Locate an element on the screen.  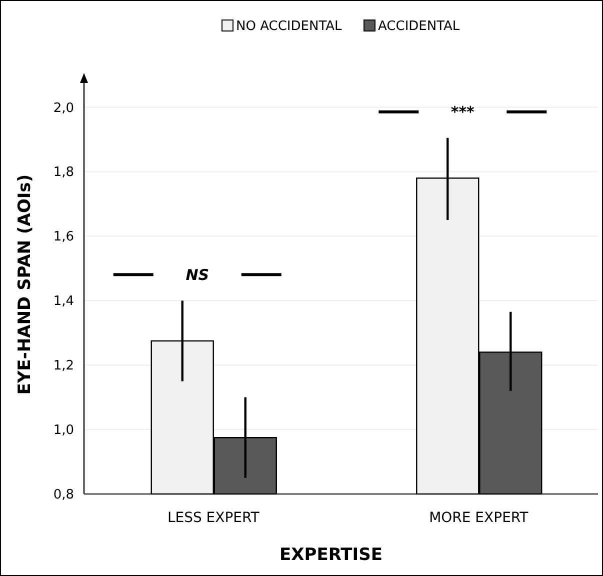
x-tick-label: LESS EXPERT is located at coordinates (213, 518).